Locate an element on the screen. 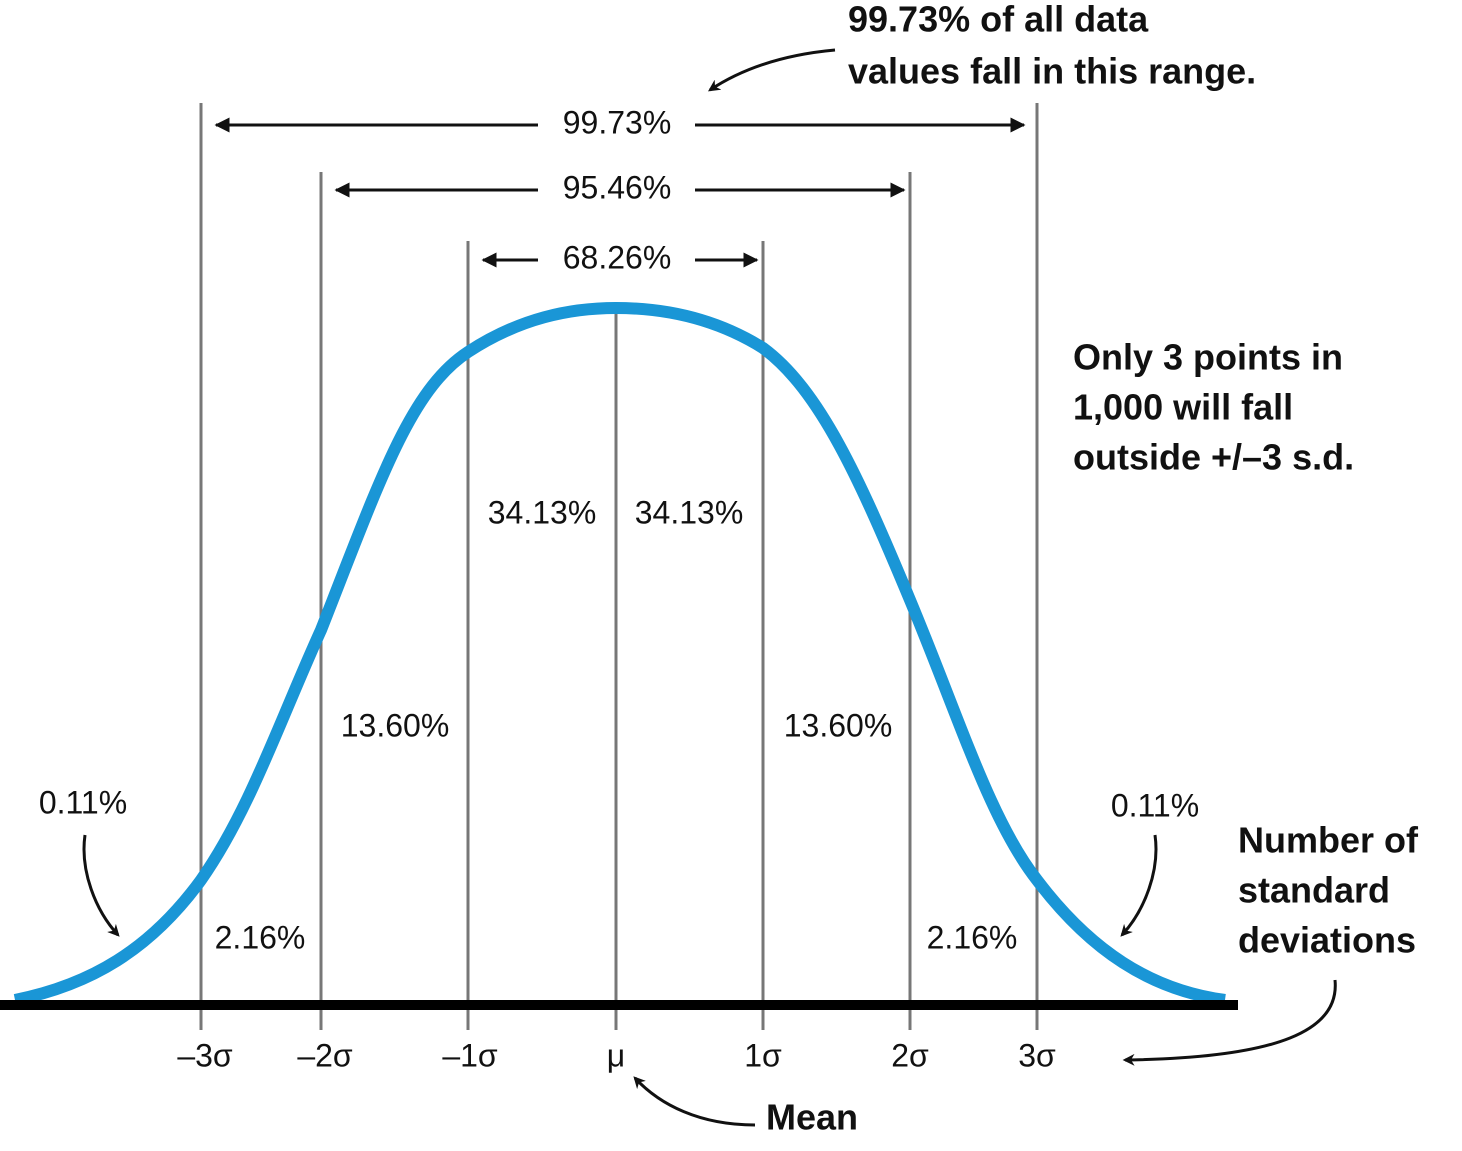 The image size is (1462, 1151). axis-label: –2σ is located at coordinates (325, 1055).